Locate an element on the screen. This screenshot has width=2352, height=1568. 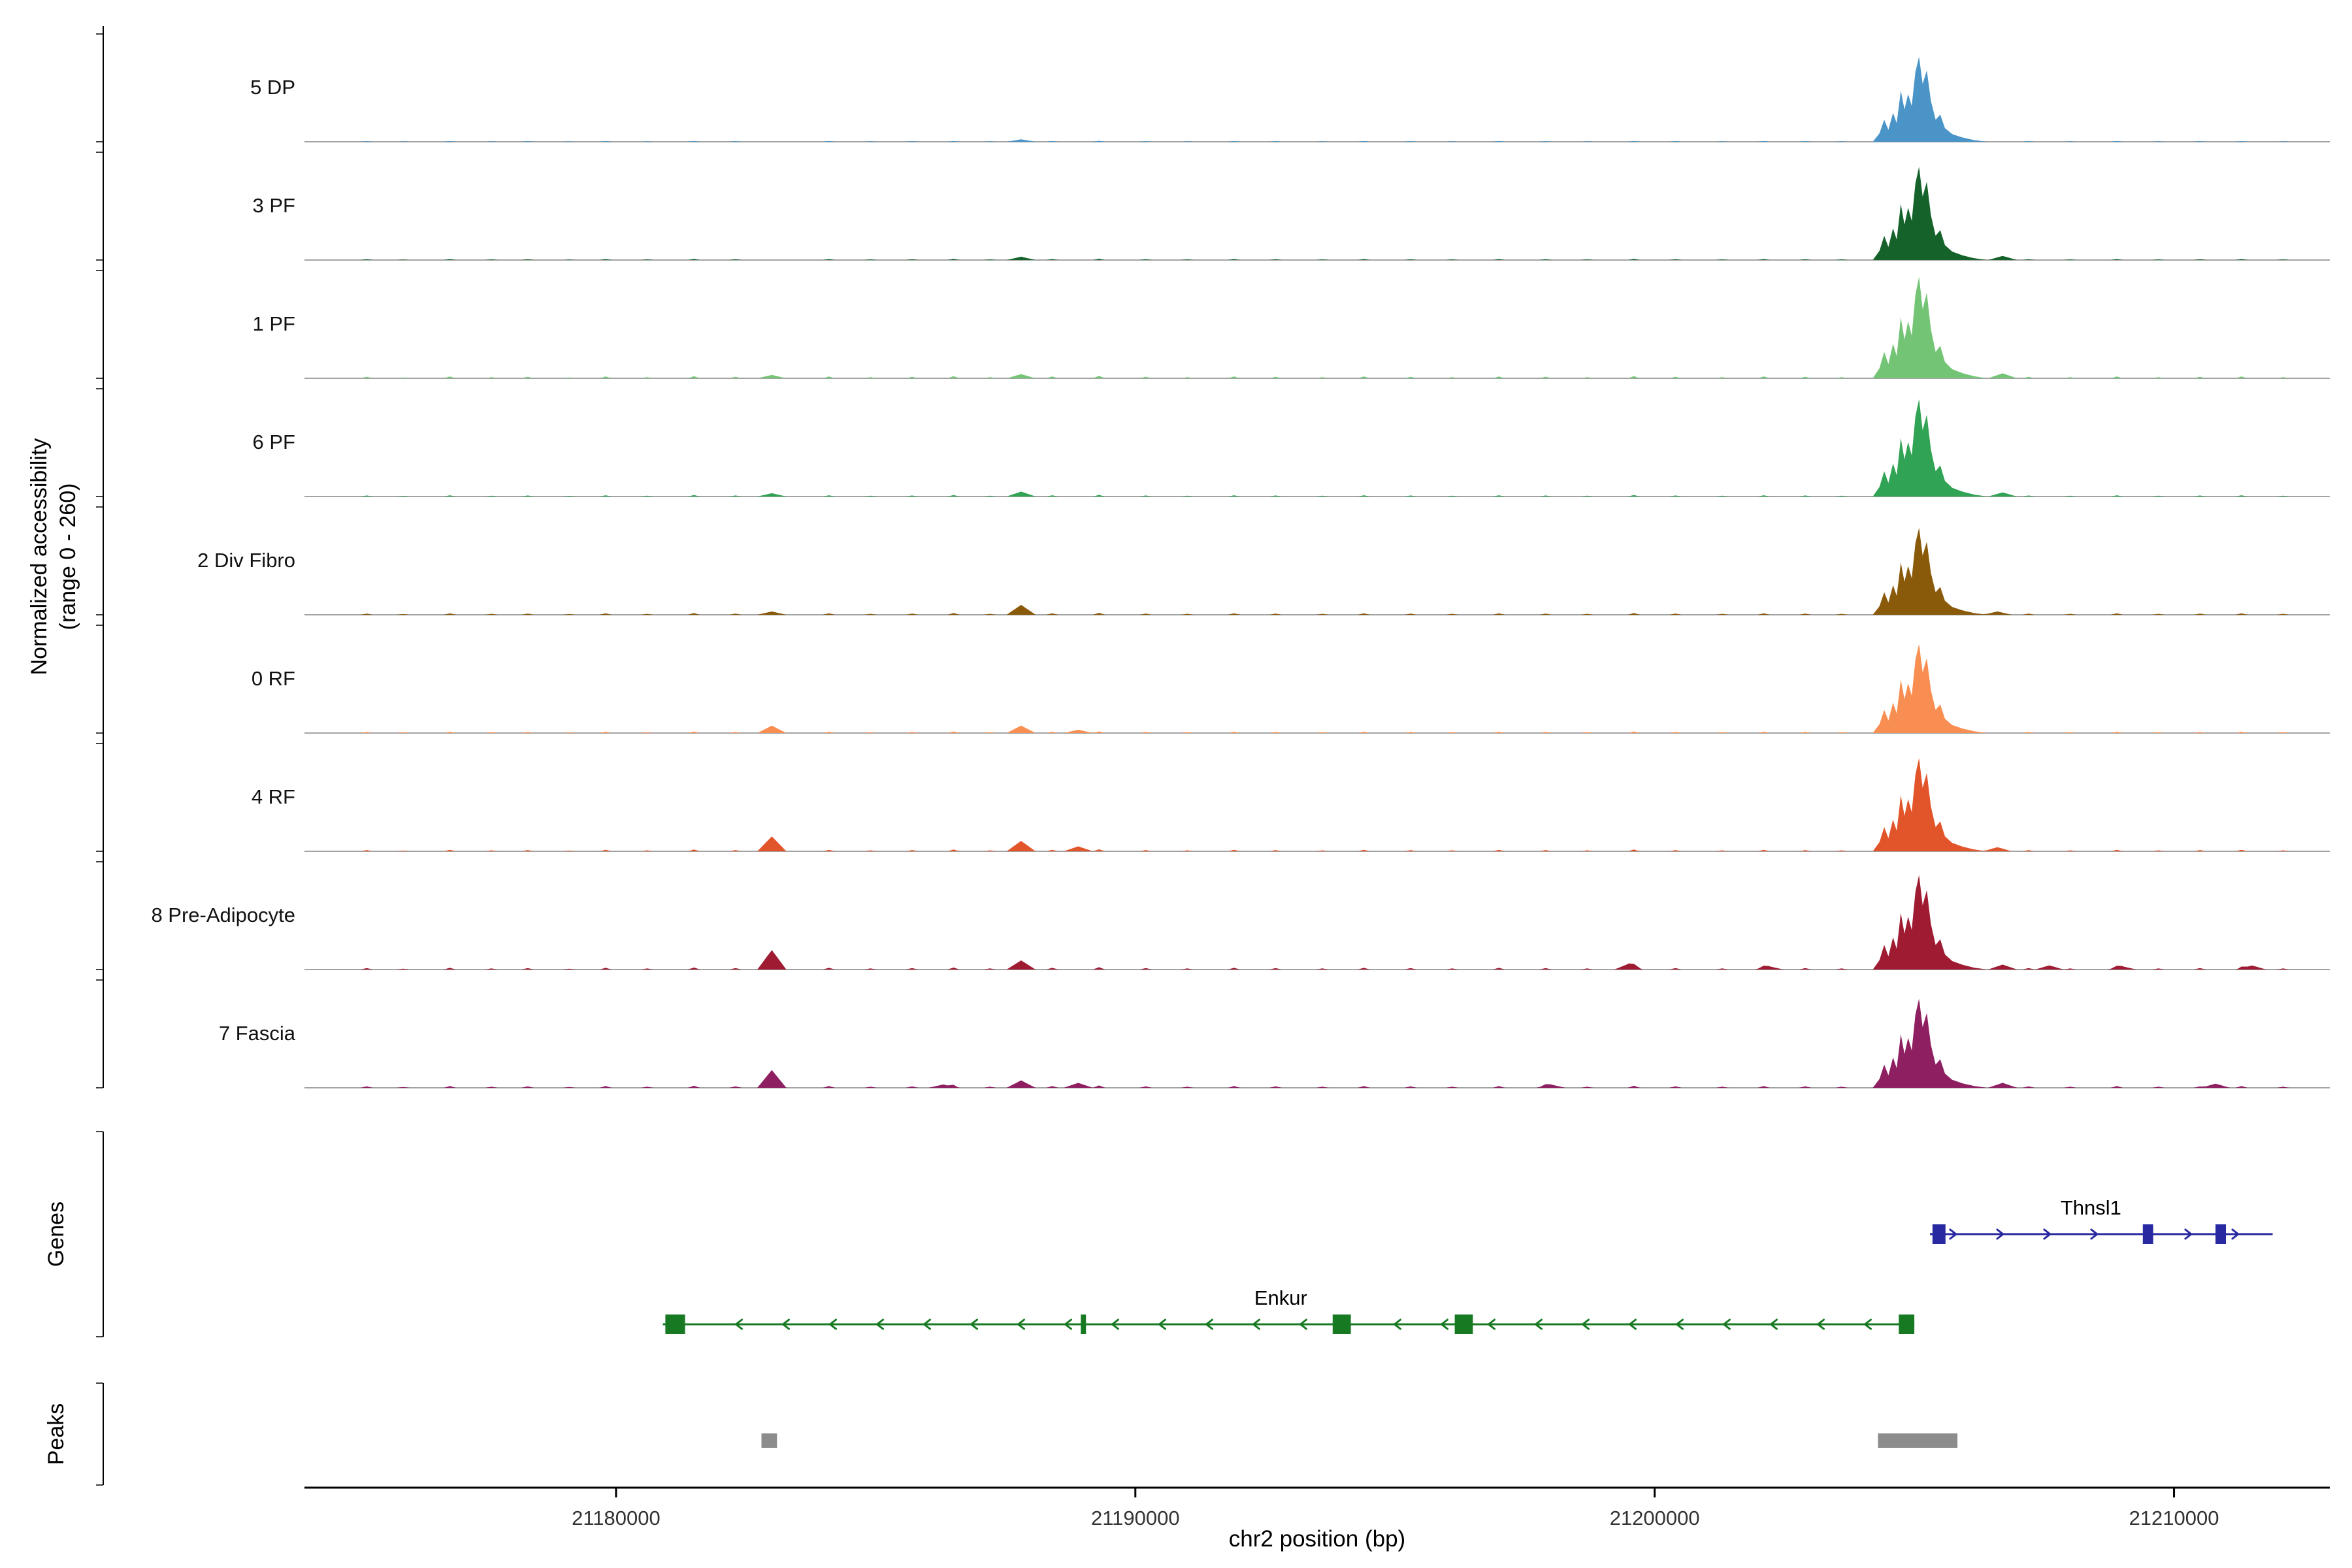
track-2-div-fibro: 2 Div Fibro is located at coordinates (1263, 571).